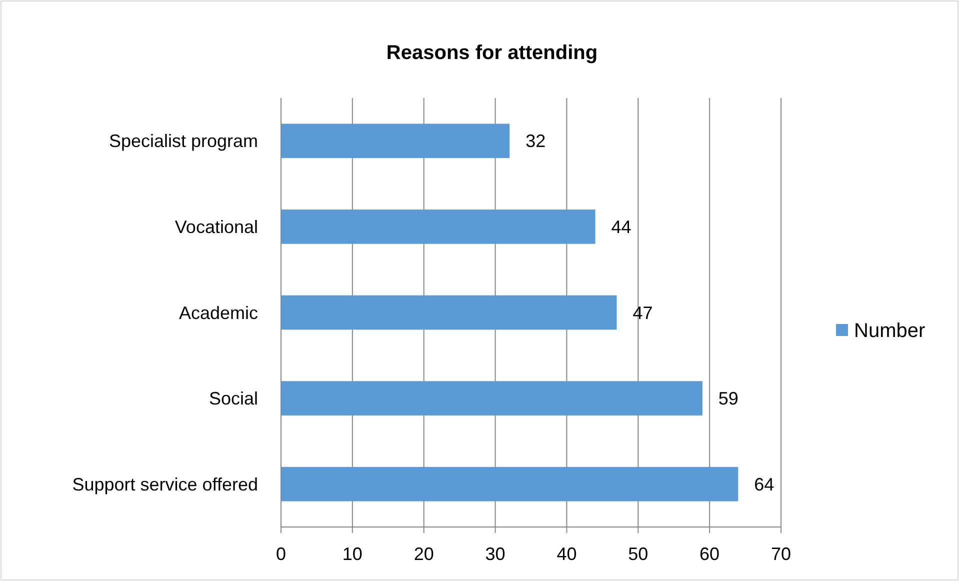  What do you see at coordinates (638, 554) in the screenshot?
I see `x-tick-label: 50` at bounding box center [638, 554].